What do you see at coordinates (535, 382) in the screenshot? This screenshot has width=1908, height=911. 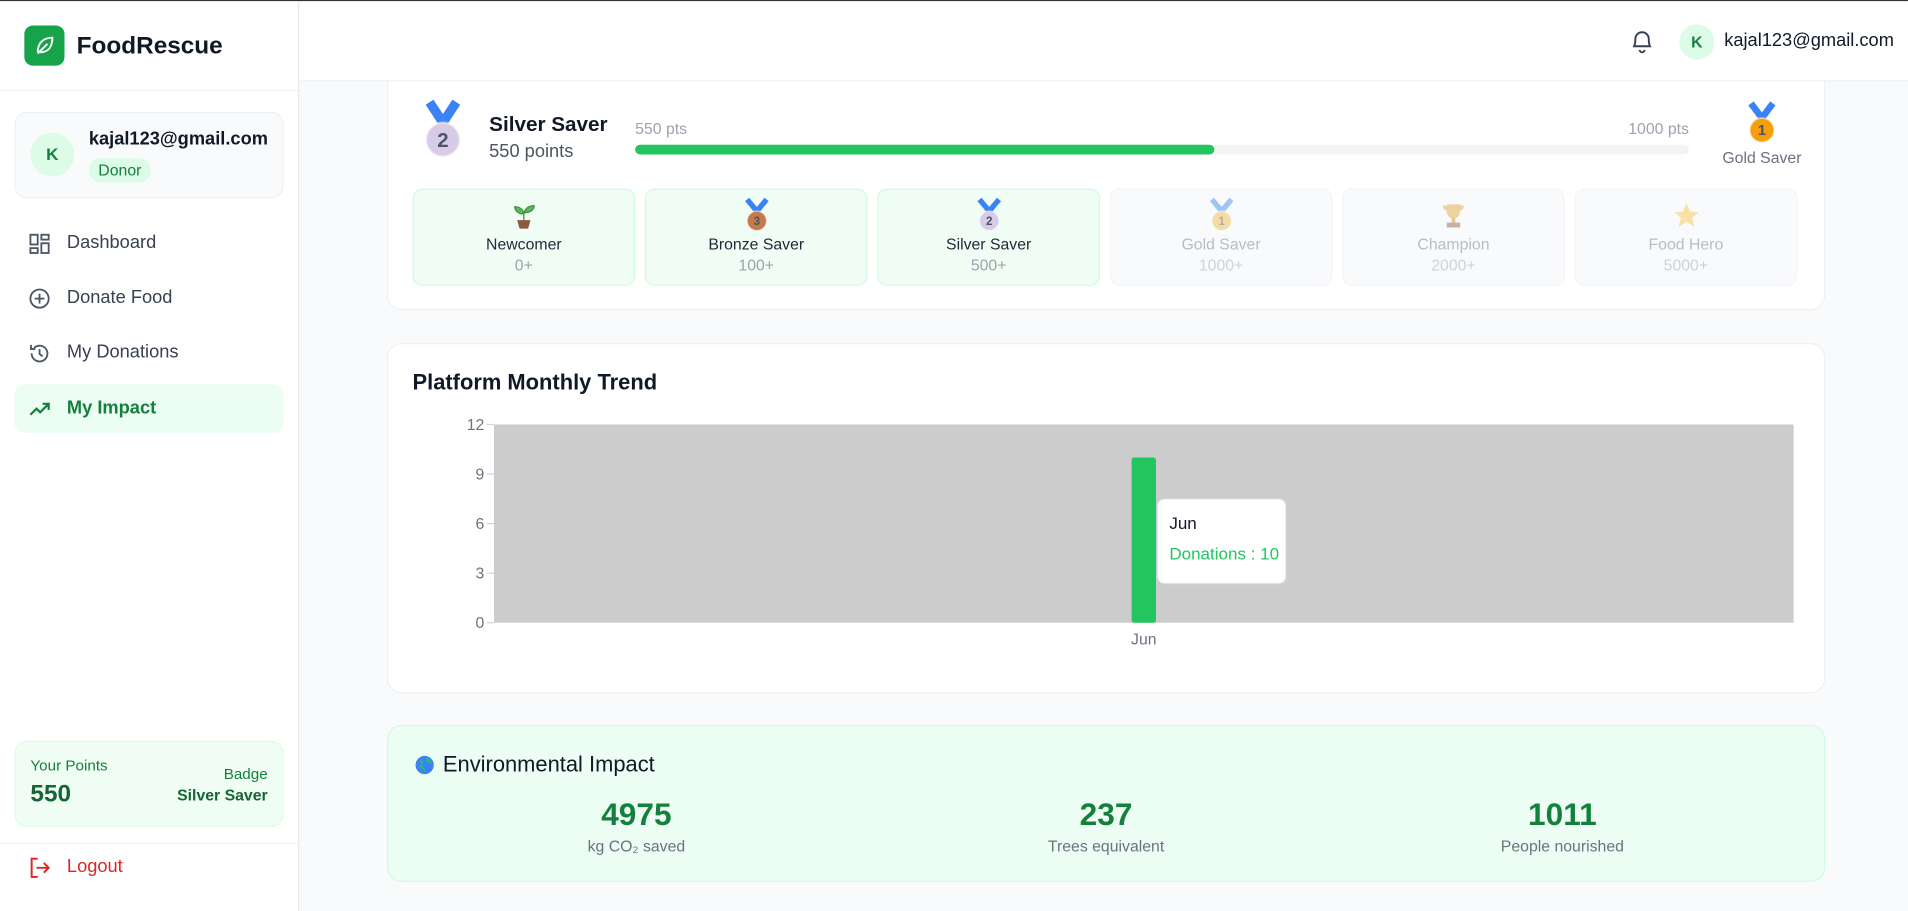 I see `chart-title: Platform Monthly Trend` at bounding box center [535, 382].